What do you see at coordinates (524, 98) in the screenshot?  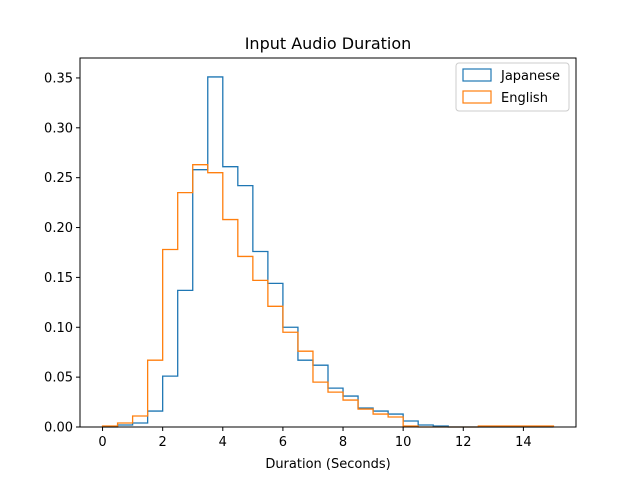 I see `legend-label-english: English` at bounding box center [524, 98].